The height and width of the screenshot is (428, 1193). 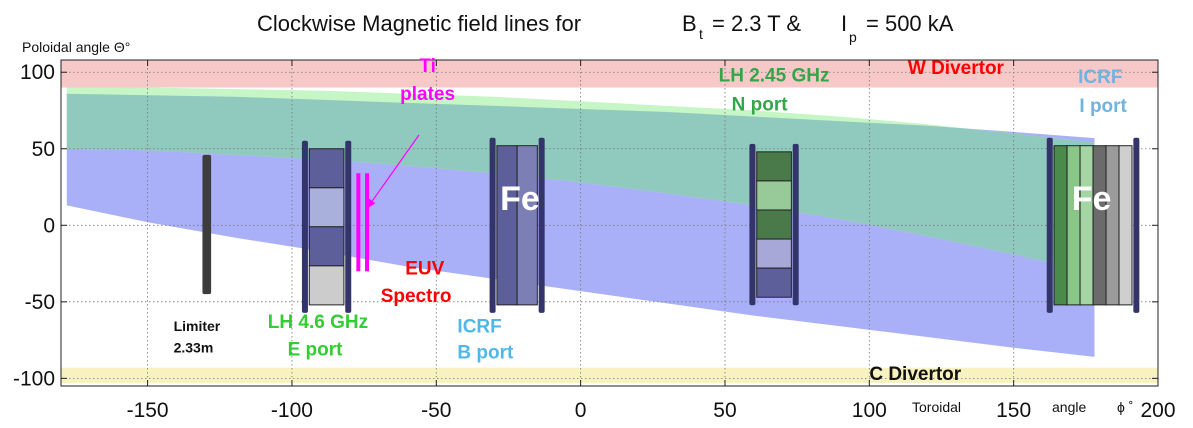 I want to click on annotation-euv1: EUV, so click(x=424, y=268).